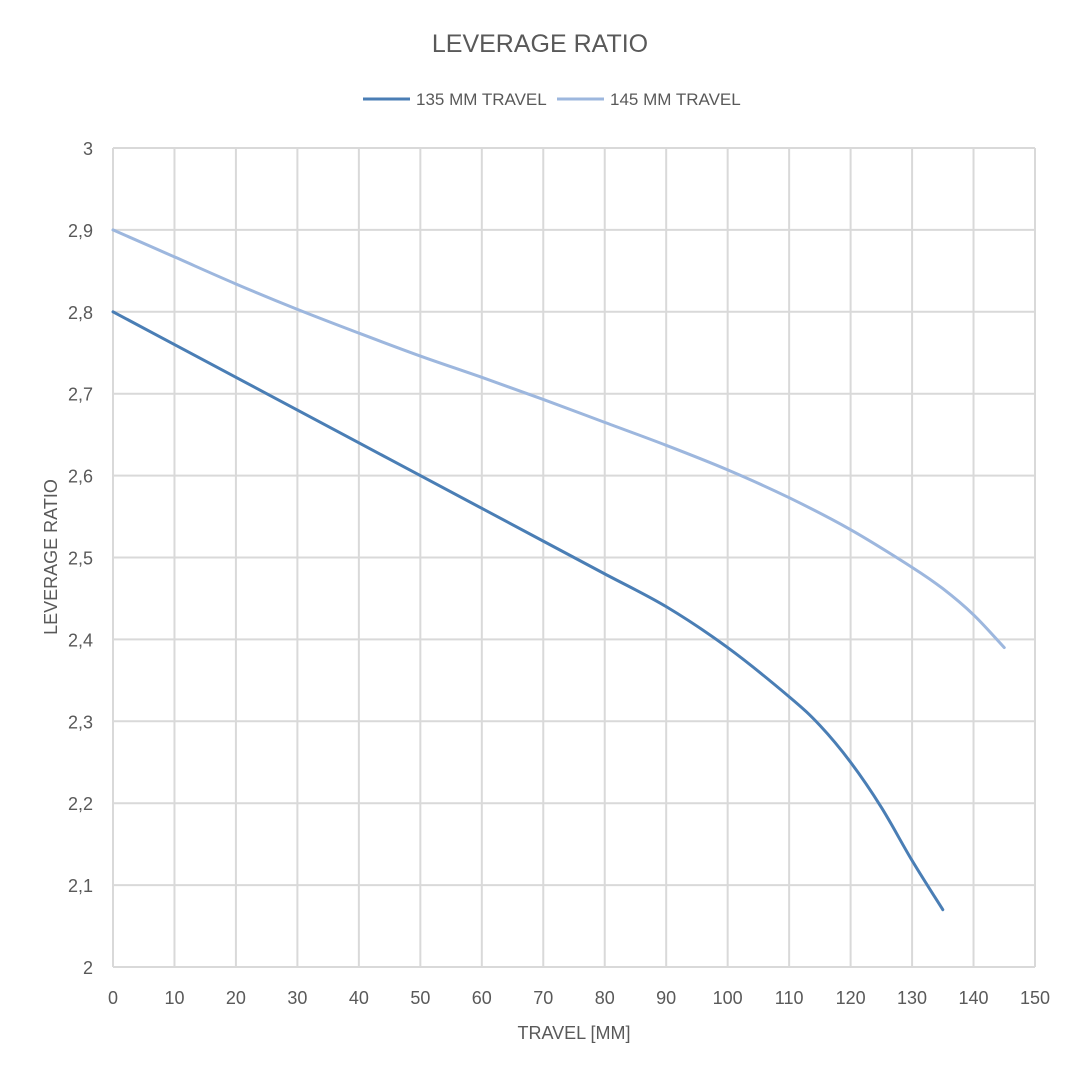 Image resolution: width=1080 pixels, height=1080 pixels. What do you see at coordinates (605, 998) in the screenshot?
I see `x-tick-label: 80` at bounding box center [605, 998].